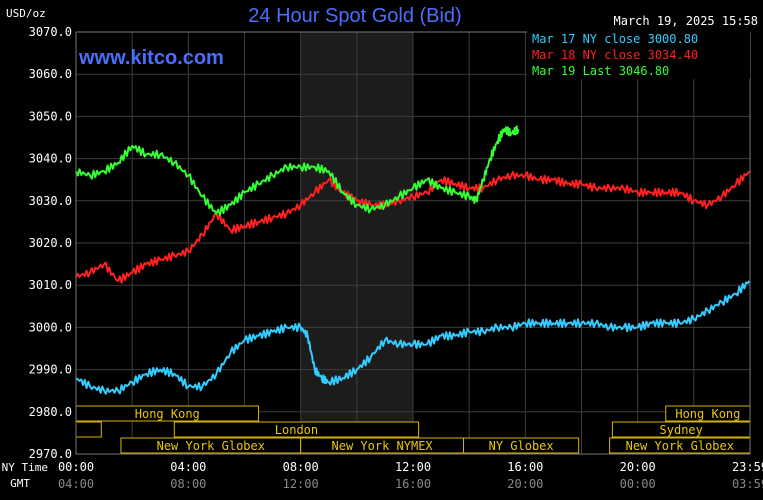  What do you see at coordinates (50, 159) in the screenshot?
I see `y-tick-label: 3040.0` at bounding box center [50, 159].